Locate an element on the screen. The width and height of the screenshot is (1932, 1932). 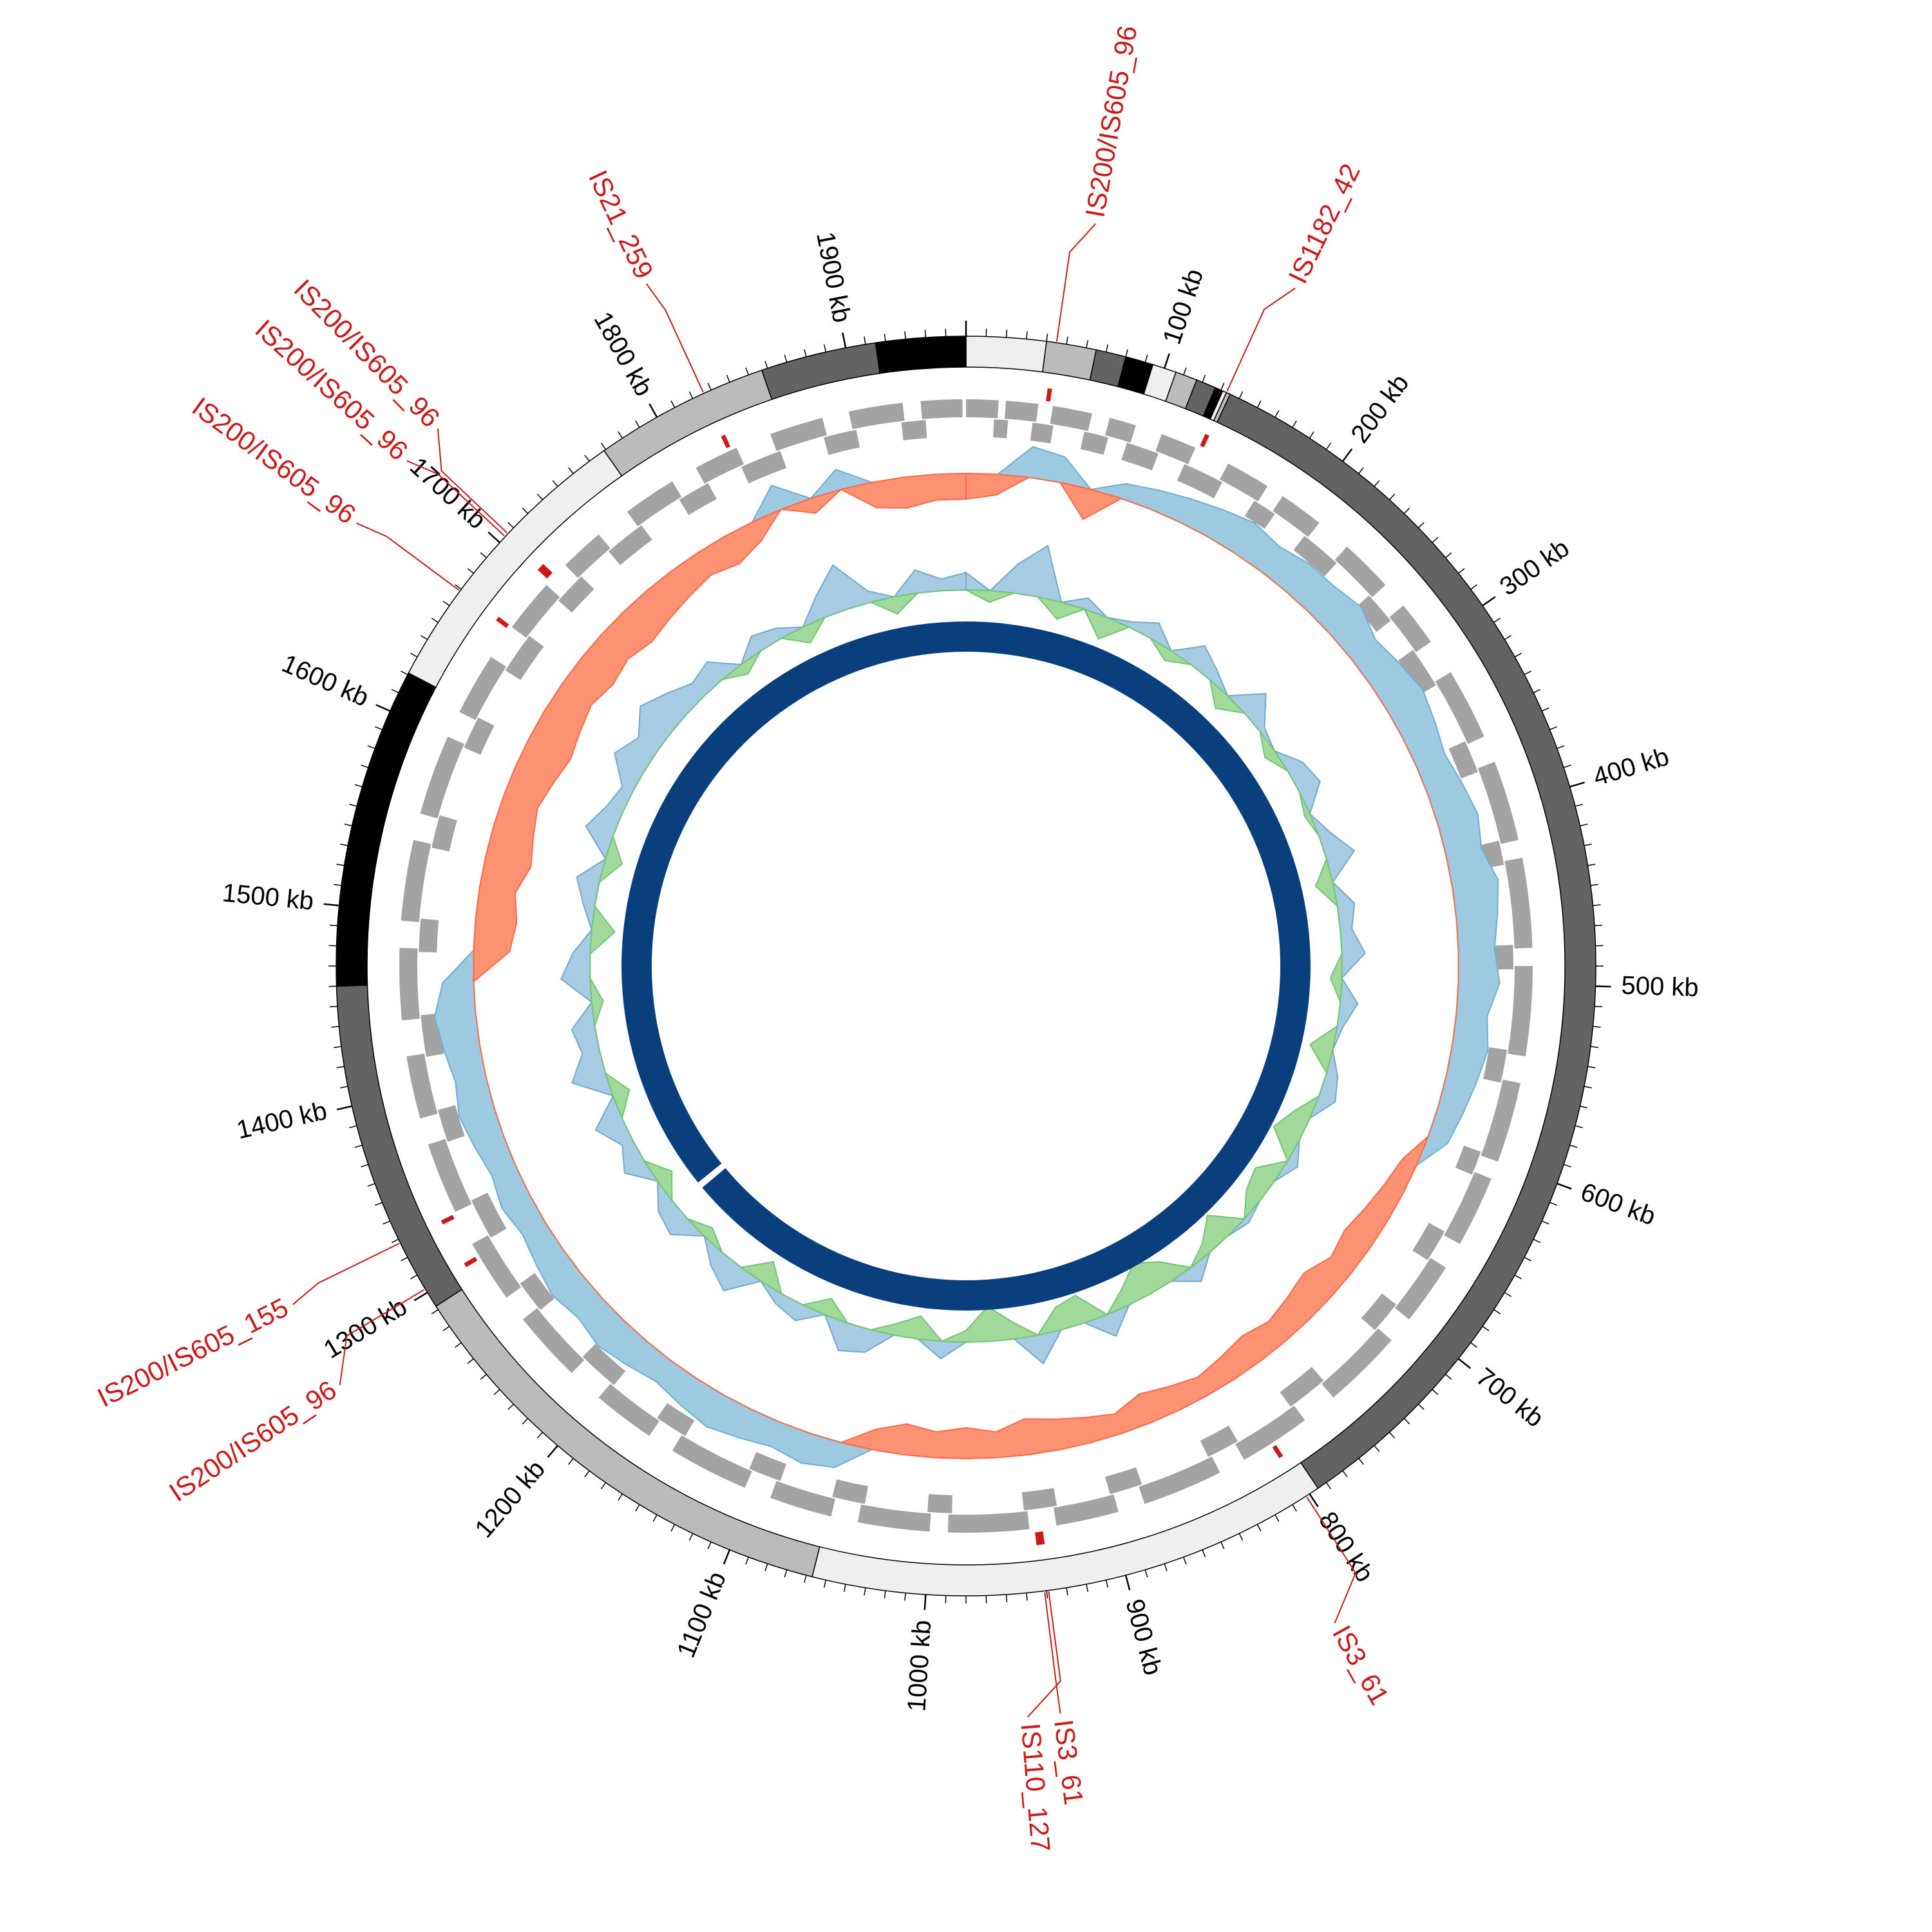
tick-label: 500 kb is located at coordinates (1660, 986).